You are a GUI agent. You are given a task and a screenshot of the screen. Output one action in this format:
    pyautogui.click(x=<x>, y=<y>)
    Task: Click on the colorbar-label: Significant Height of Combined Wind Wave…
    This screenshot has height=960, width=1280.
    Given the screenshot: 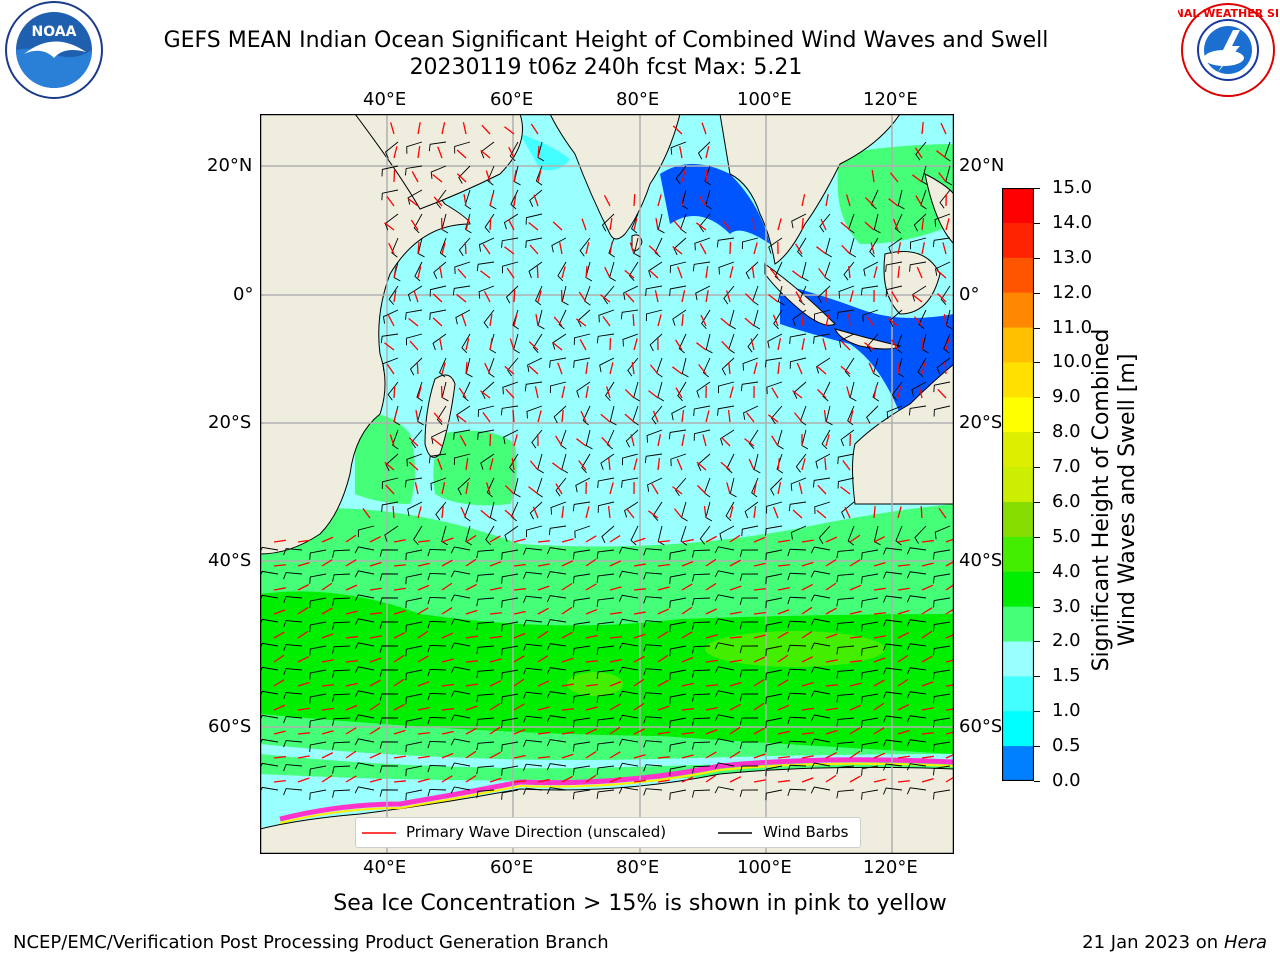 What is the action you would take?
    pyautogui.click(x=1115, y=500)
    